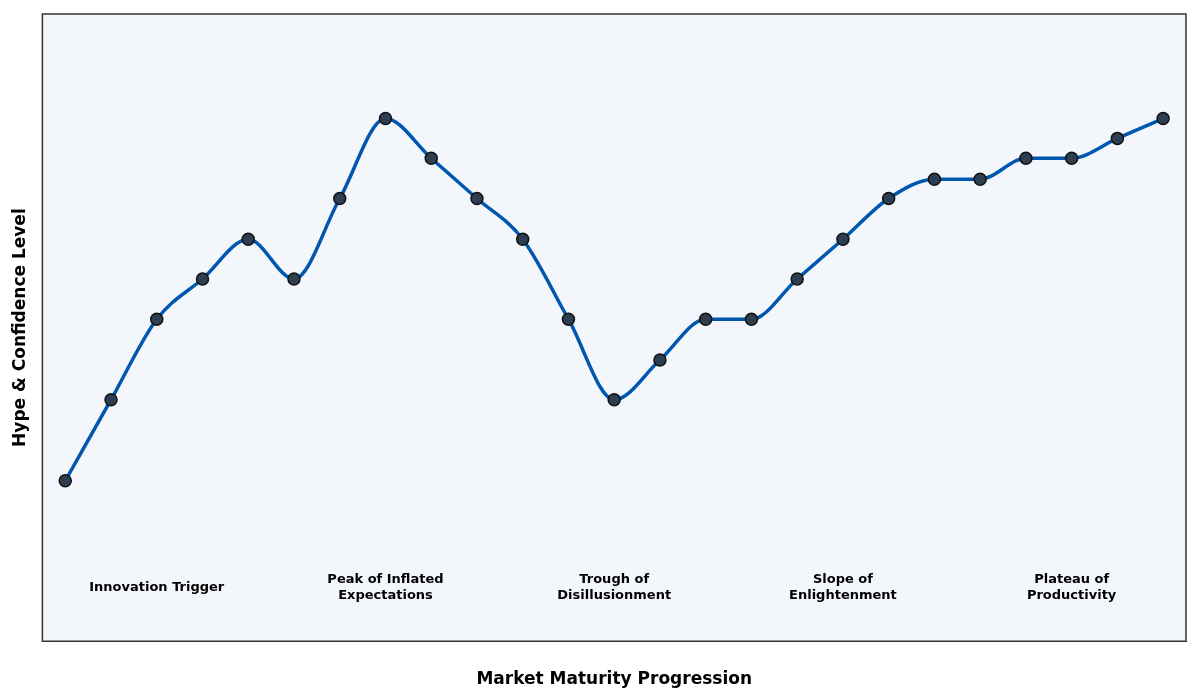 The width and height of the screenshot is (1200, 700). What do you see at coordinates (157, 586) in the screenshot?
I see `annotation: Innovation Trigger` at bounding box center [157, 586].